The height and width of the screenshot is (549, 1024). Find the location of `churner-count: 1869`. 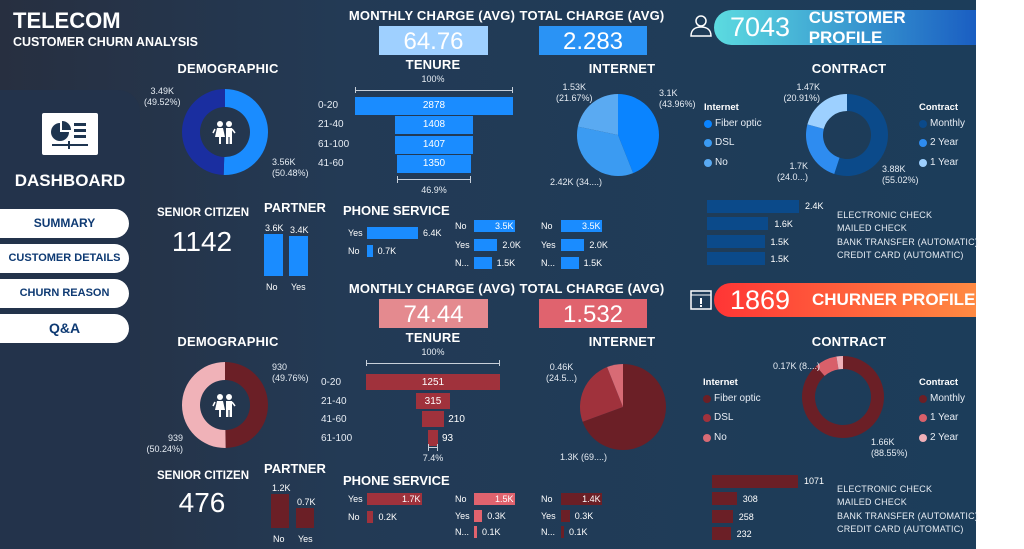

churner-count: 1869 is located at coordinates (760, 299).